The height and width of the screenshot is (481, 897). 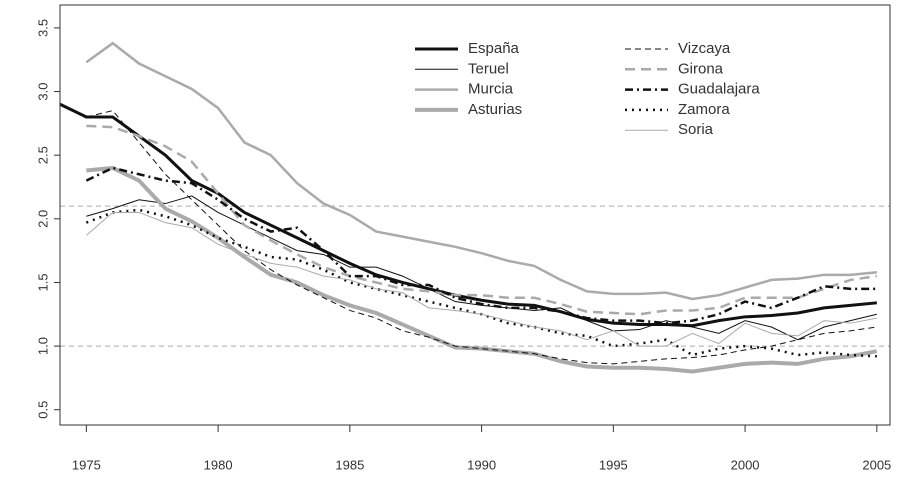 What do you see at coordinates (42, 92) in the screenshot?
I see `y-tick-label: 3.0` at bounding box center [42, 92].